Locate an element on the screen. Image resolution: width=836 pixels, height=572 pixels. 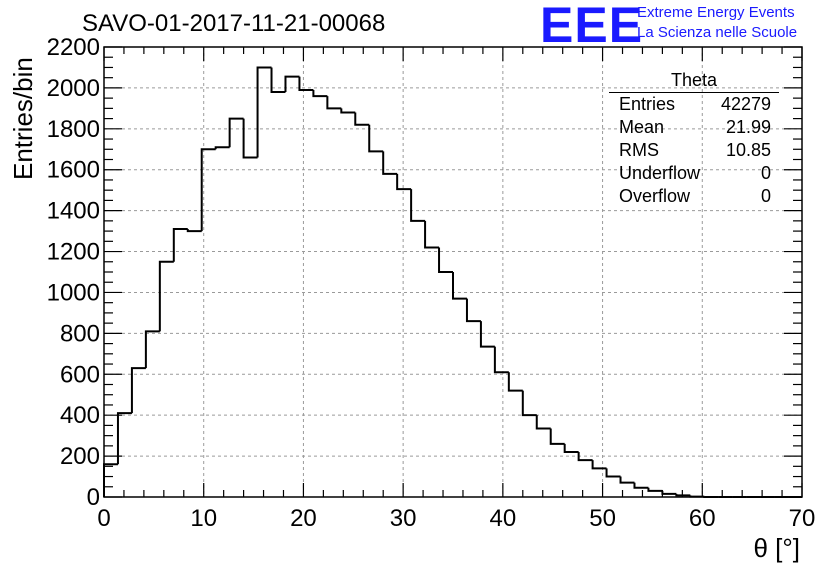
stats-label: Overflow is located at coordinates (655, 196).